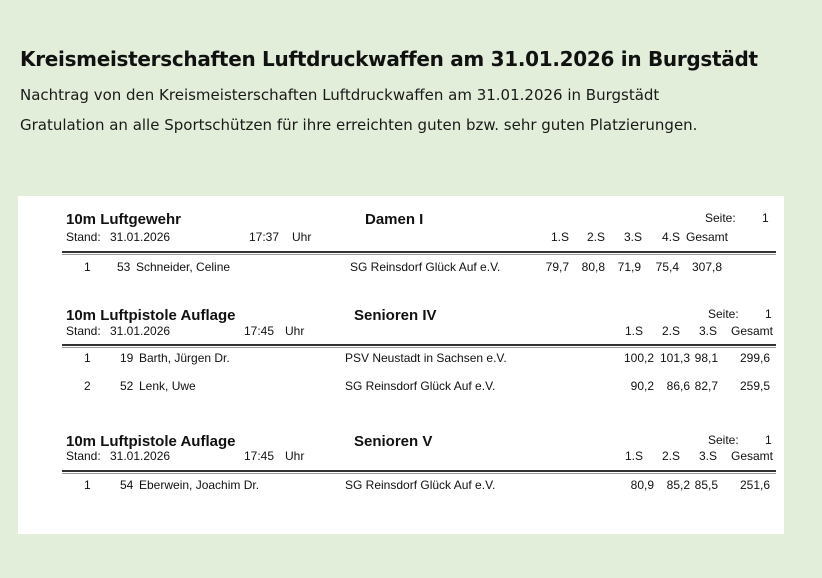 This screenshot has height=578, width=822. I want to click on series-score: 85,2, so click(678, 485).